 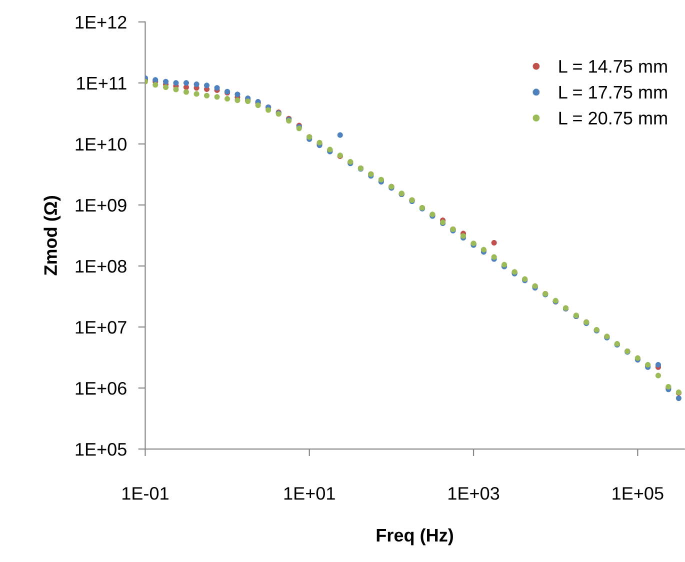 What do you see at coordinates (52, 236) in the screenshot?
I see `y-axis-title: Zmod (Ω)` at bounding box center [52, 236].